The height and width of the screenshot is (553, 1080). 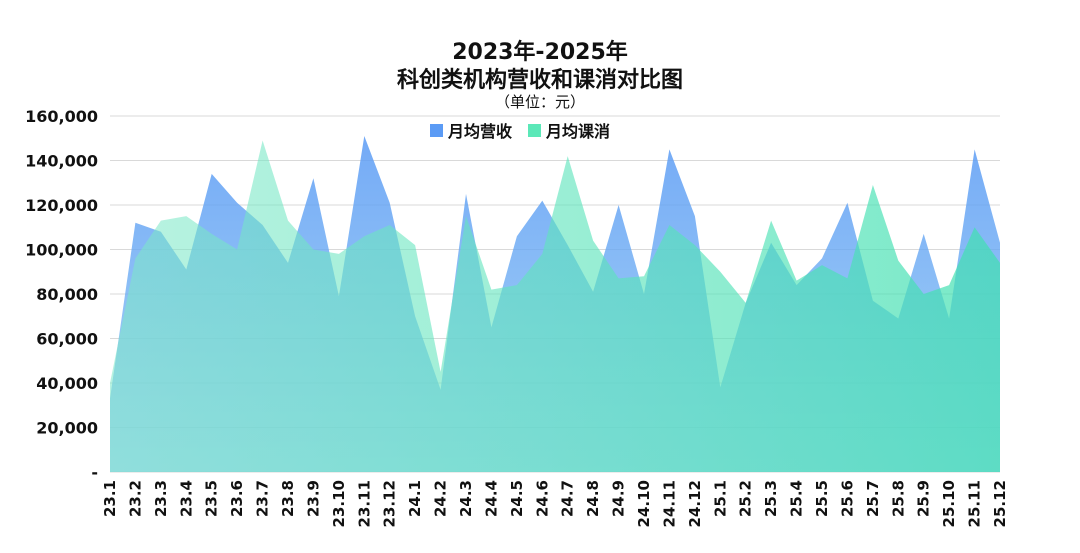 I want to click on chart-unit: （单位：元）, so click(x=539, y=102).